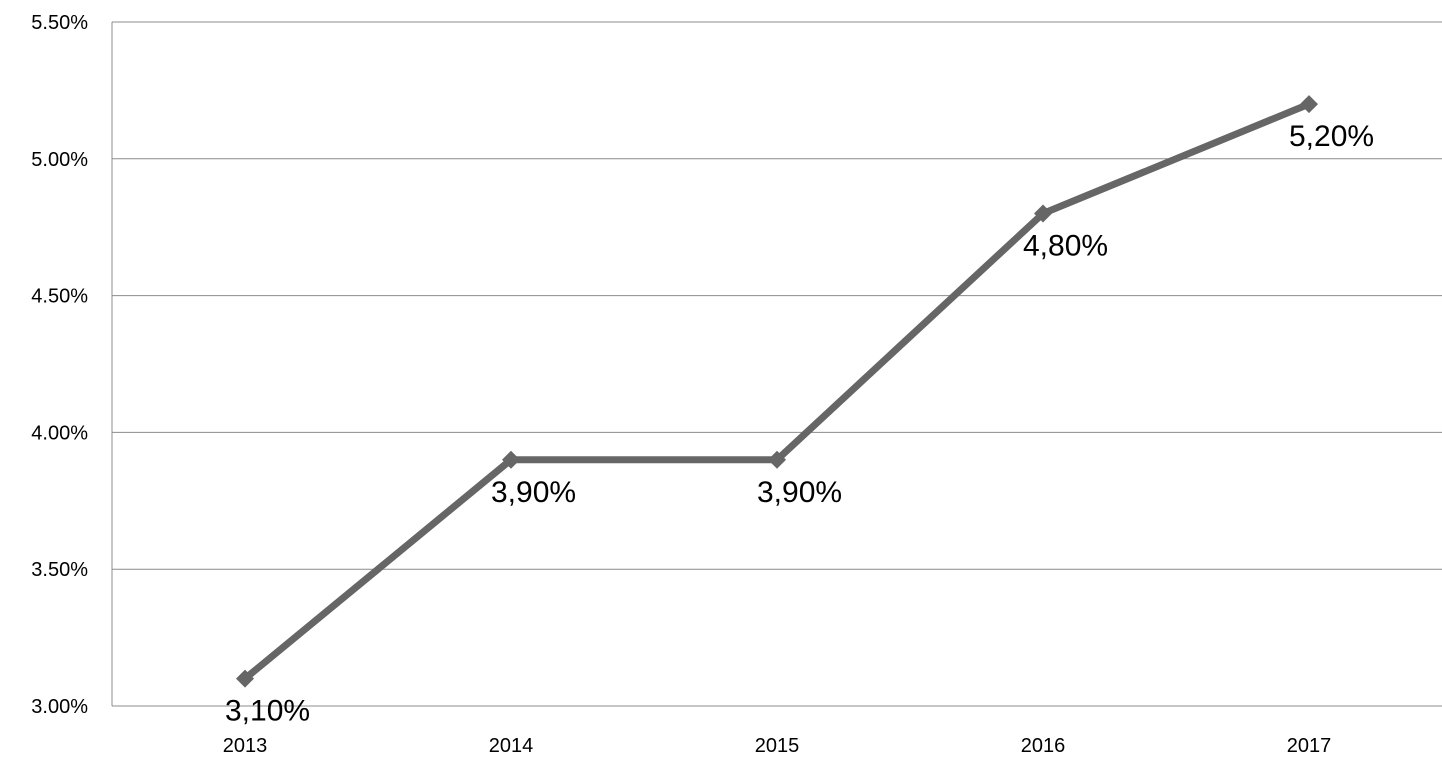  What do you see at coordinates (1043, 746) in the screenshot?
I see `x-tick-label: 2016` at bounding box center [1043, 746].